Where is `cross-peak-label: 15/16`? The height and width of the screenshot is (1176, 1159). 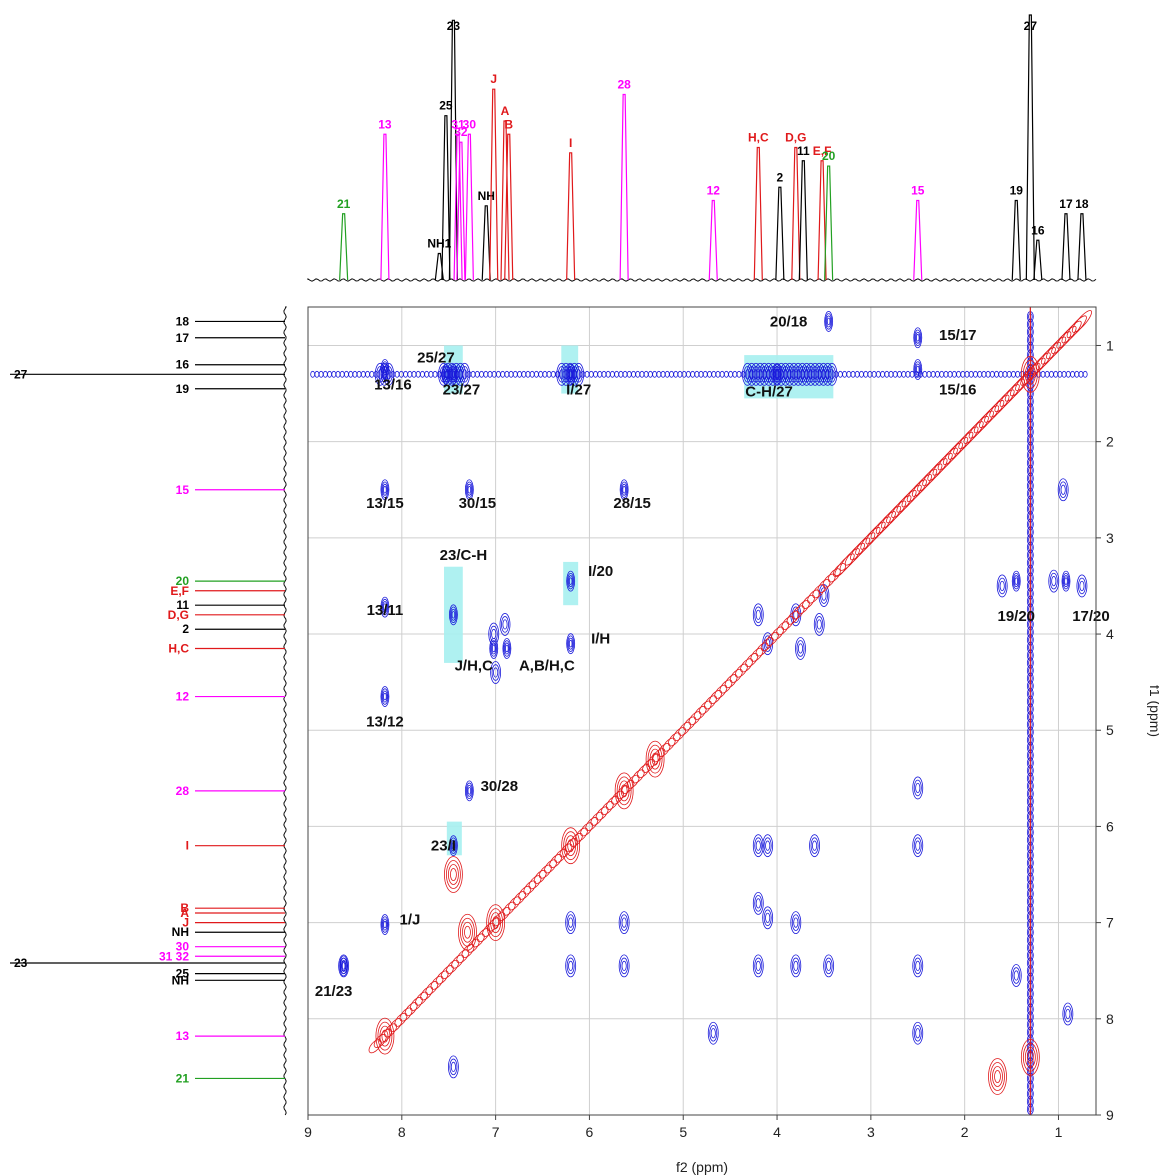 cross-peak-label: 15/16 is located at coordinates (958, 390).